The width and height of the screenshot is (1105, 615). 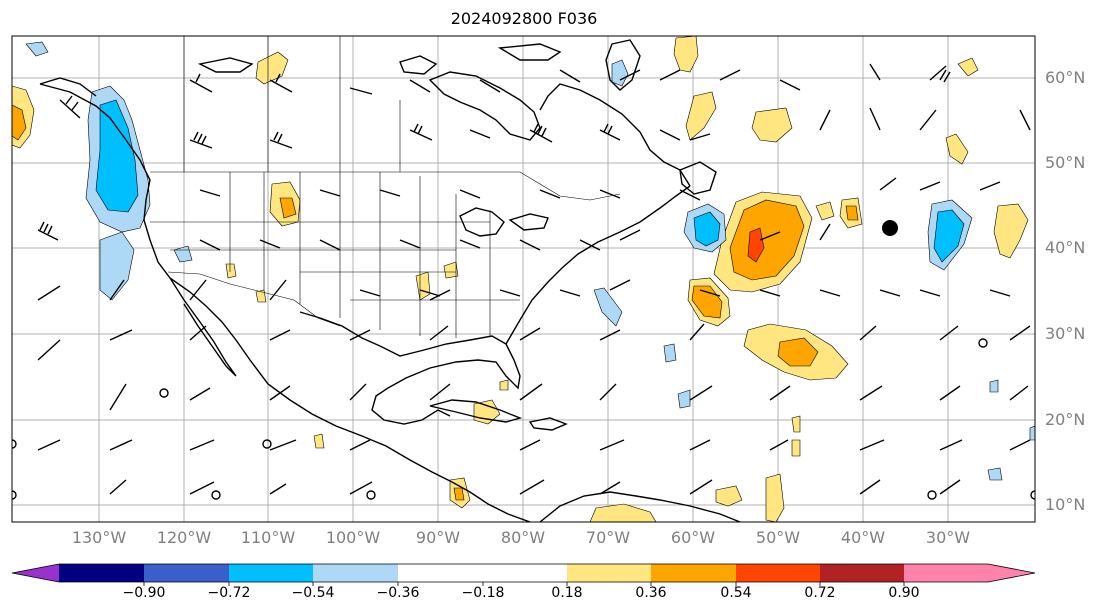 What do you see at coordinates (353, 537) in the screenshot?
I see `lon-label-100w: 100°W` at bounding box center [353, 537].